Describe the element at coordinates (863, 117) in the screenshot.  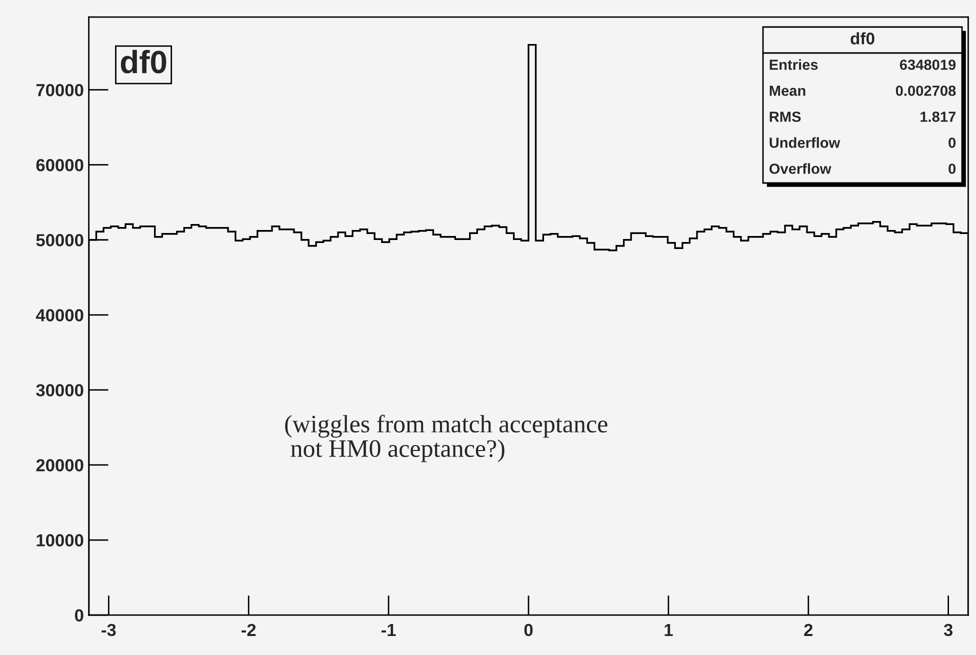
I see `text: RMS 1.817` at that location.